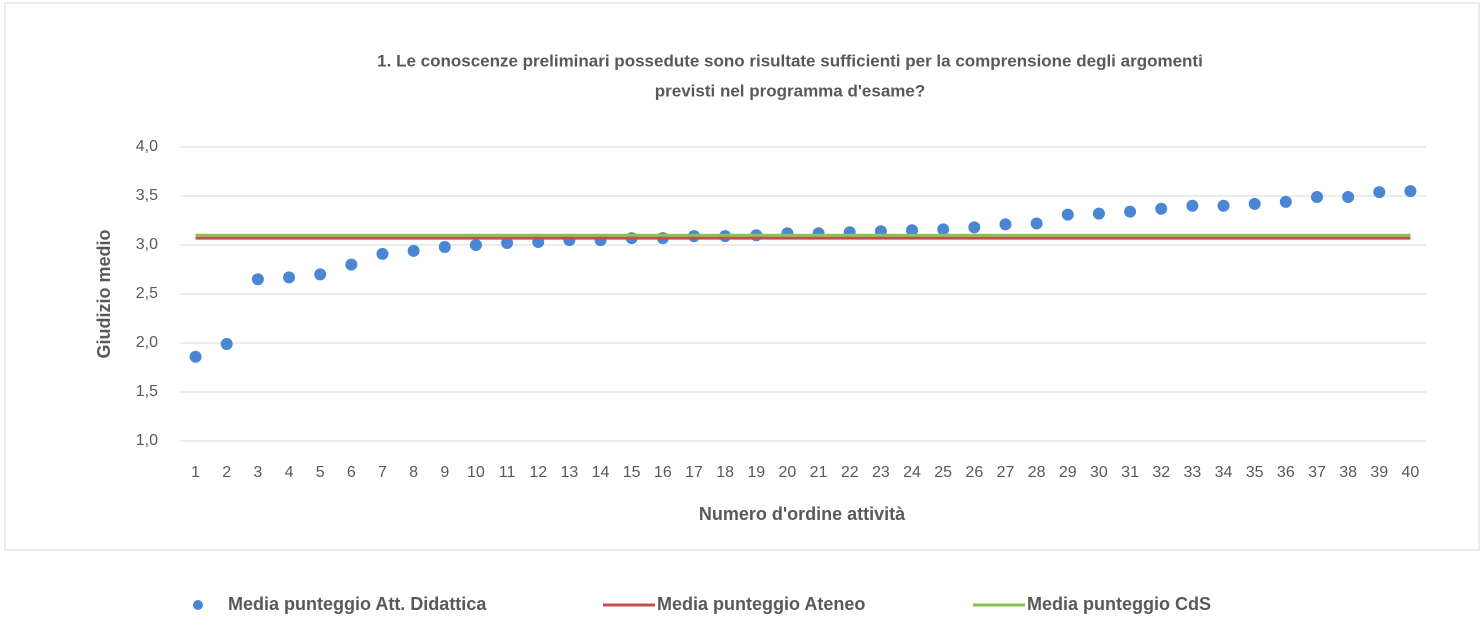  Describe the element at coordinates (147, 195) in the screenshot. I see `y-tick-label: 3,5` at that location.